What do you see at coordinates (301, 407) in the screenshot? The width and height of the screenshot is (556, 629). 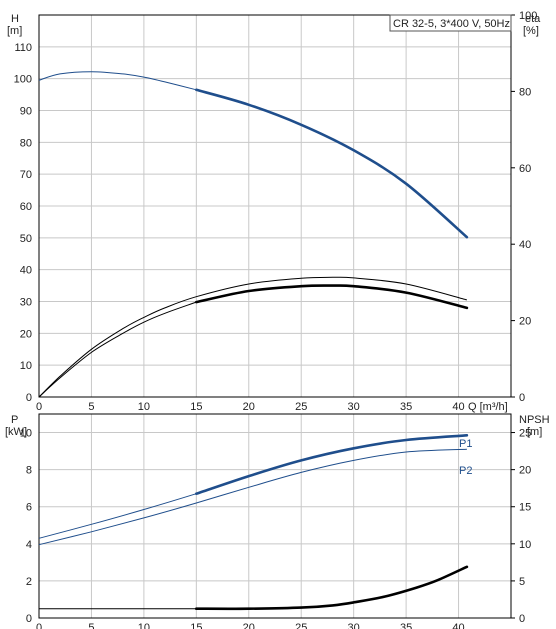 I see `top-x-tick-25: 25` at bounding box center [301, 407].